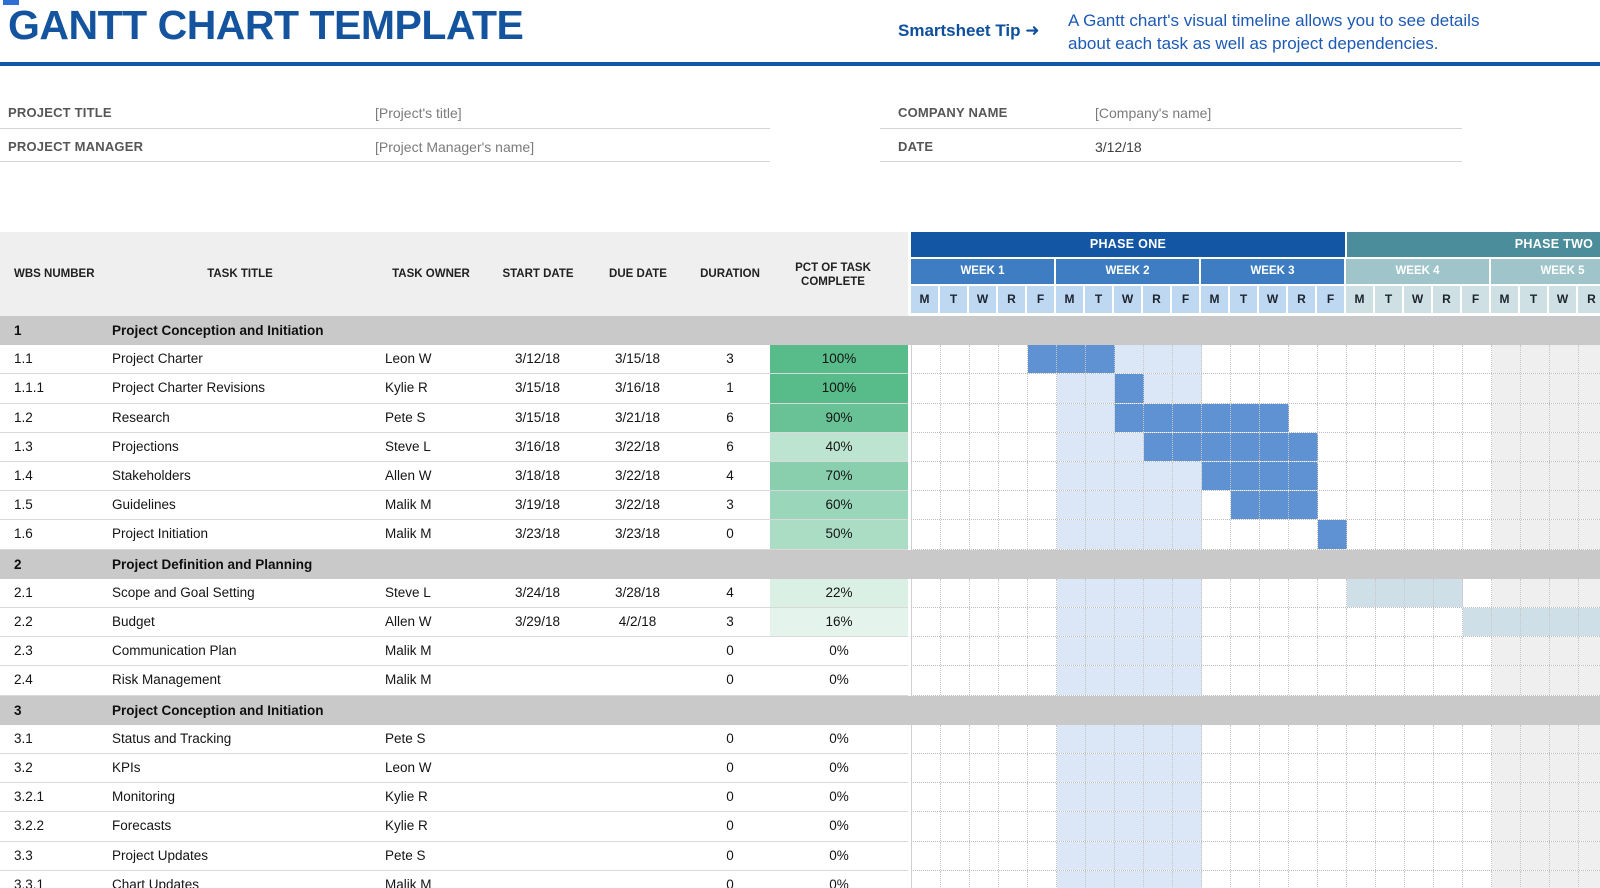 Image resolution: width=1600 pixels, height=888 pixels. Describe the element at coordinates (144, 797) in the screenshot. I see `task-title-cell: Monitoring` at that location.